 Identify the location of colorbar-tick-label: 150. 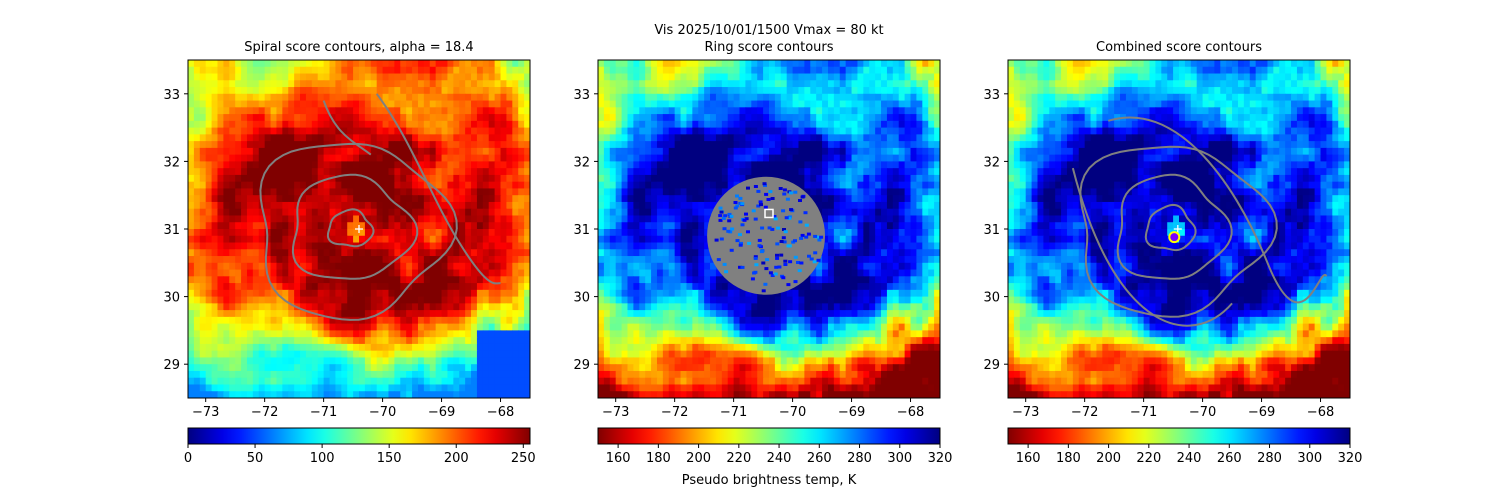
(389, 458).